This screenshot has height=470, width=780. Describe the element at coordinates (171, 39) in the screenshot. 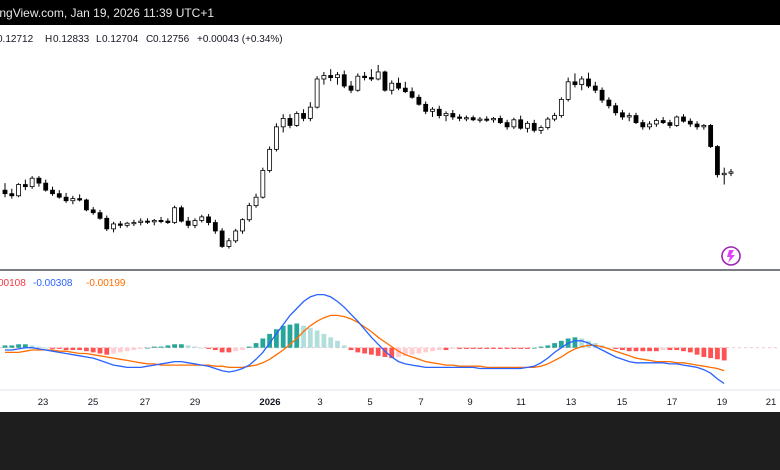

I see `ohlc-close-value: 0.12756` at that location.